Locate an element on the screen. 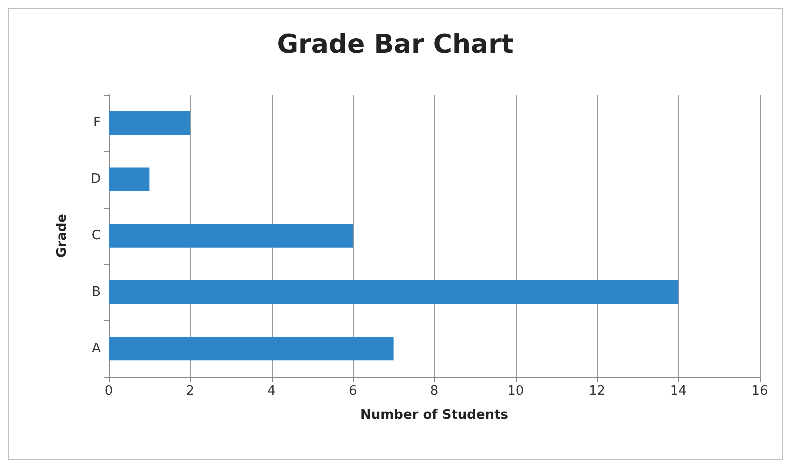 Image resolution: width=795 pixels, height=471 pixels. x-axis-title: Number of Students is located at coordinates (434, 415).